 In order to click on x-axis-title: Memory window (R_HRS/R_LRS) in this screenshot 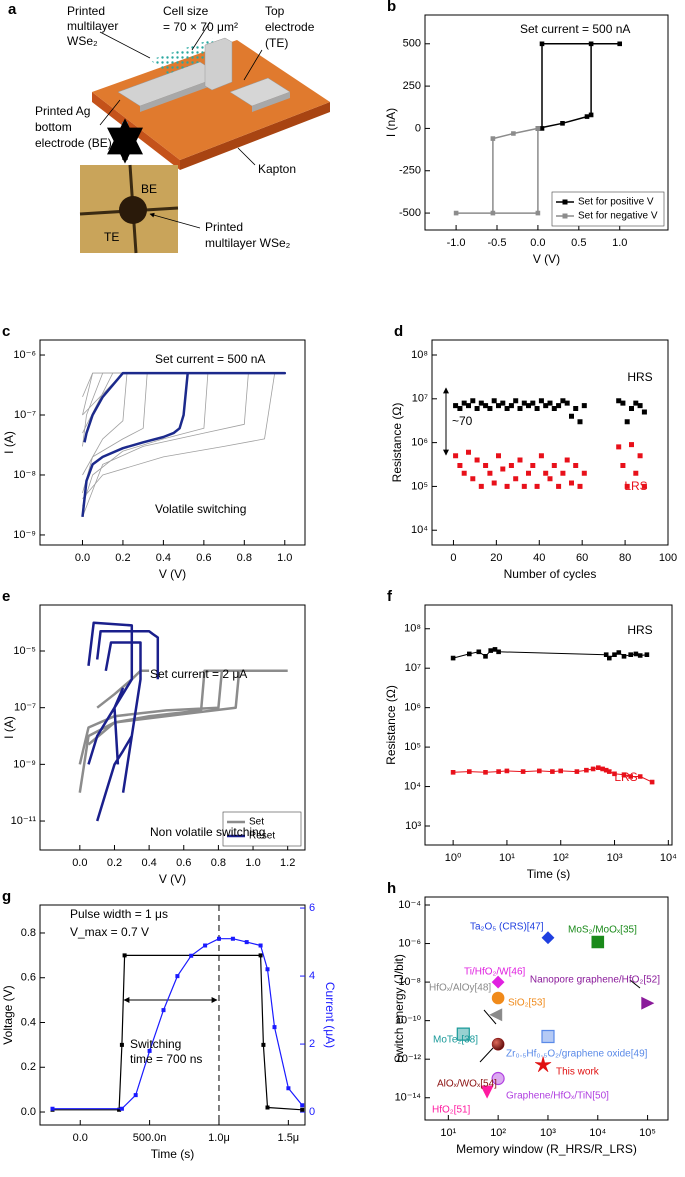, I will do `click(546, 1149)`.